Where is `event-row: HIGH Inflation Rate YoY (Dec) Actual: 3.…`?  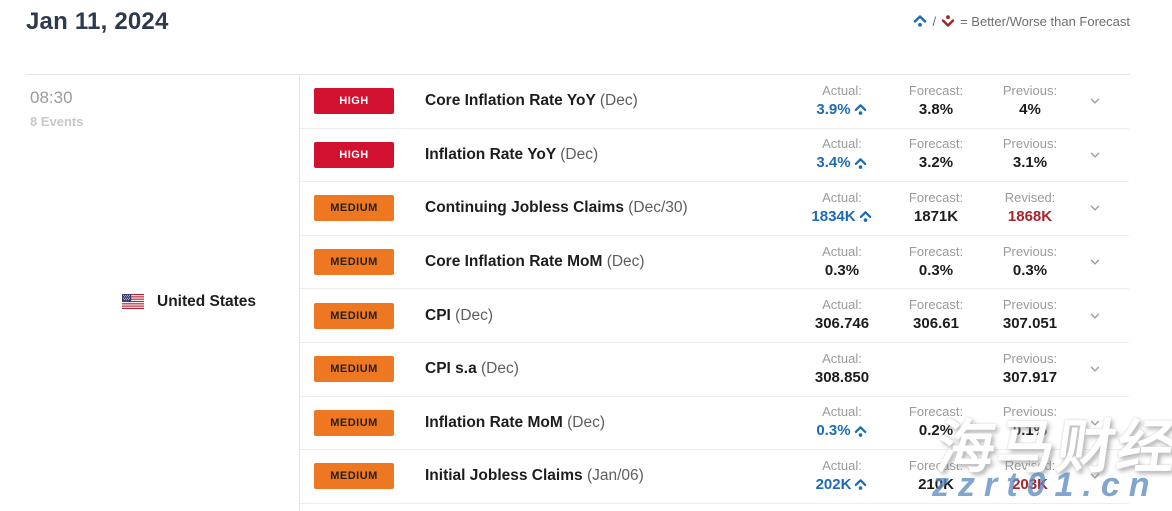
event-row: HIGH Inflation Rate YoY (Dec) Actual: 3.… is located at coordinates (714, 156).